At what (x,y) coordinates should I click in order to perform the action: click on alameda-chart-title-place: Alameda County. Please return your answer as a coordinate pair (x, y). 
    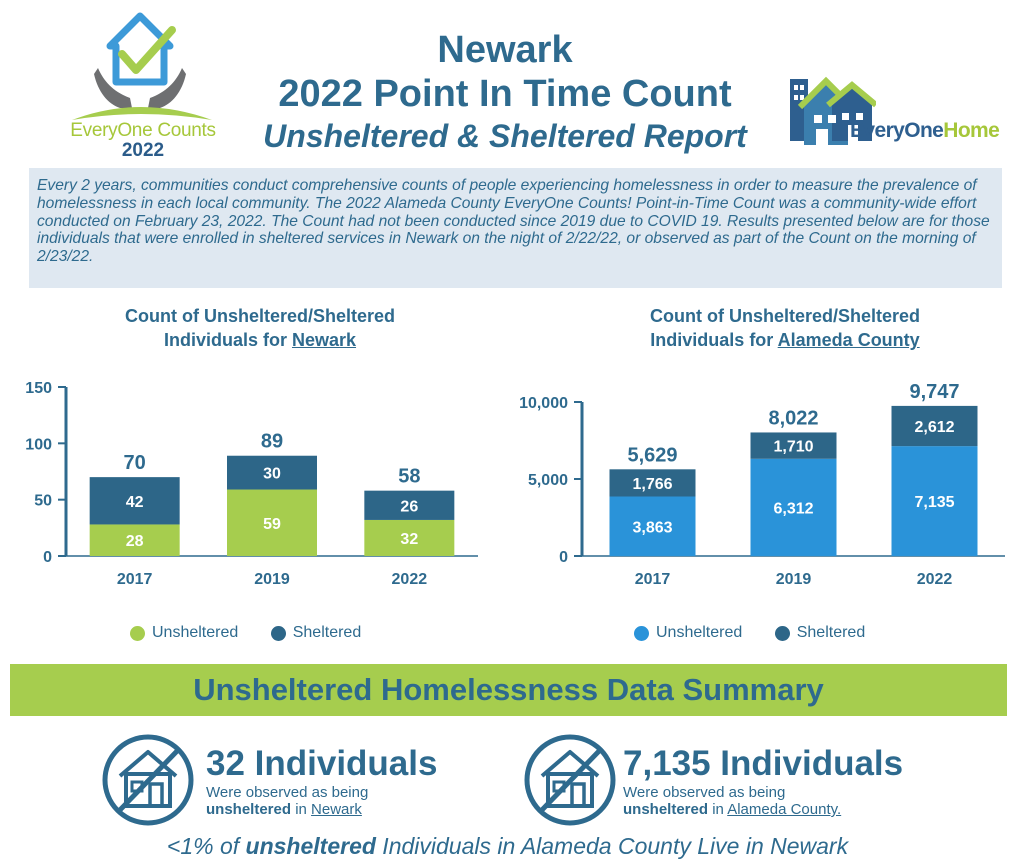
    Looking at the image, I should click on (848, 340).